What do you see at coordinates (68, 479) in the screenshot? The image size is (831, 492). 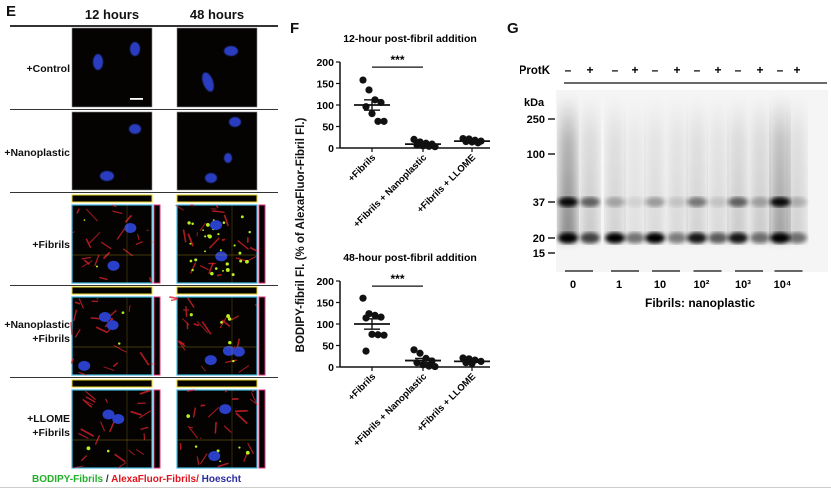 I see `legend-bodipy: BODIPY-Fibrils` at bounding box center [68, 479].